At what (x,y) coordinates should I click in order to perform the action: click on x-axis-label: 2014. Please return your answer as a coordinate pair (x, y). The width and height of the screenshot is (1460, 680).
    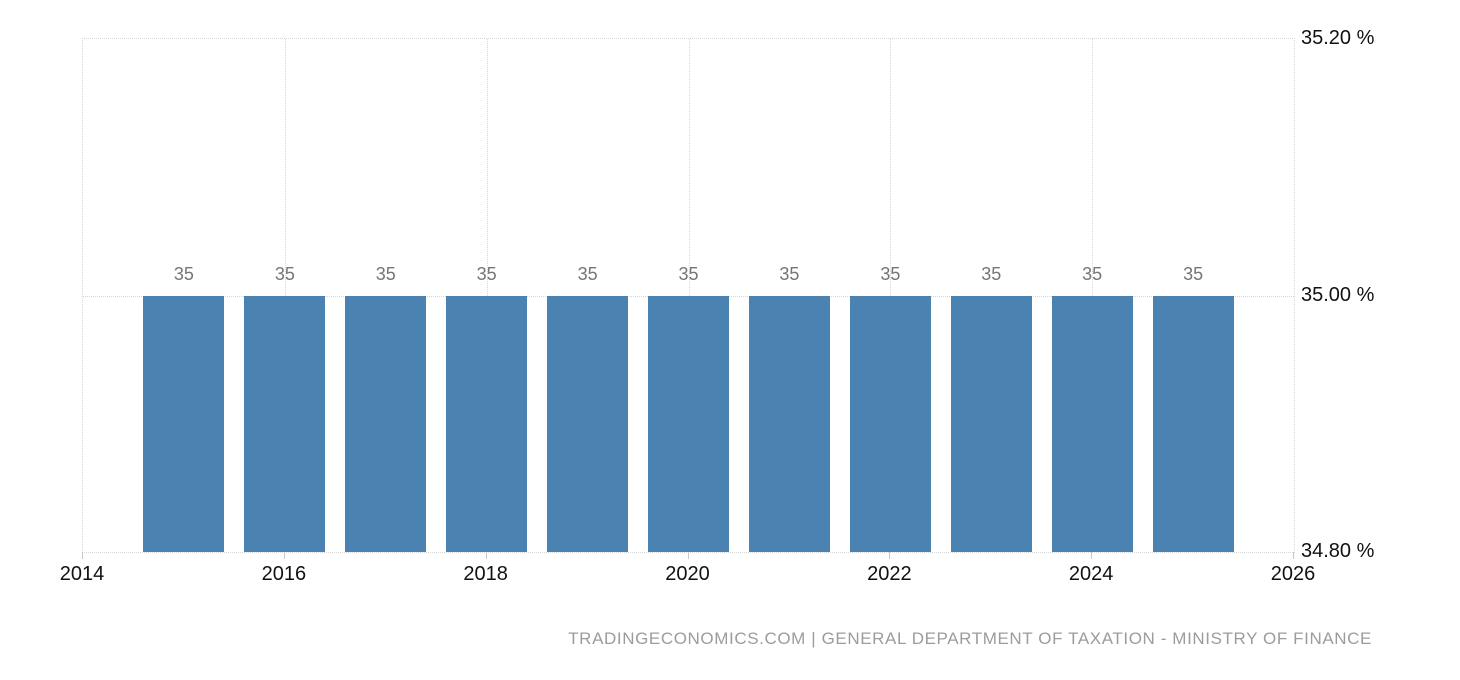
    Looking at the image, I should click on (82, 574).